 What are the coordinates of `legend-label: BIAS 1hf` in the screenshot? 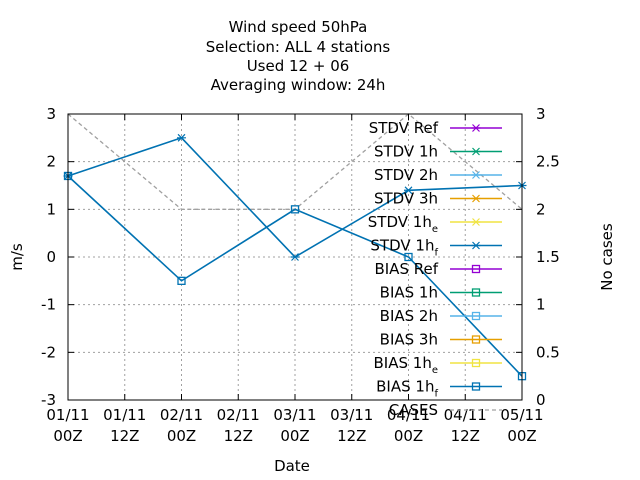 It's located at (407, 389).